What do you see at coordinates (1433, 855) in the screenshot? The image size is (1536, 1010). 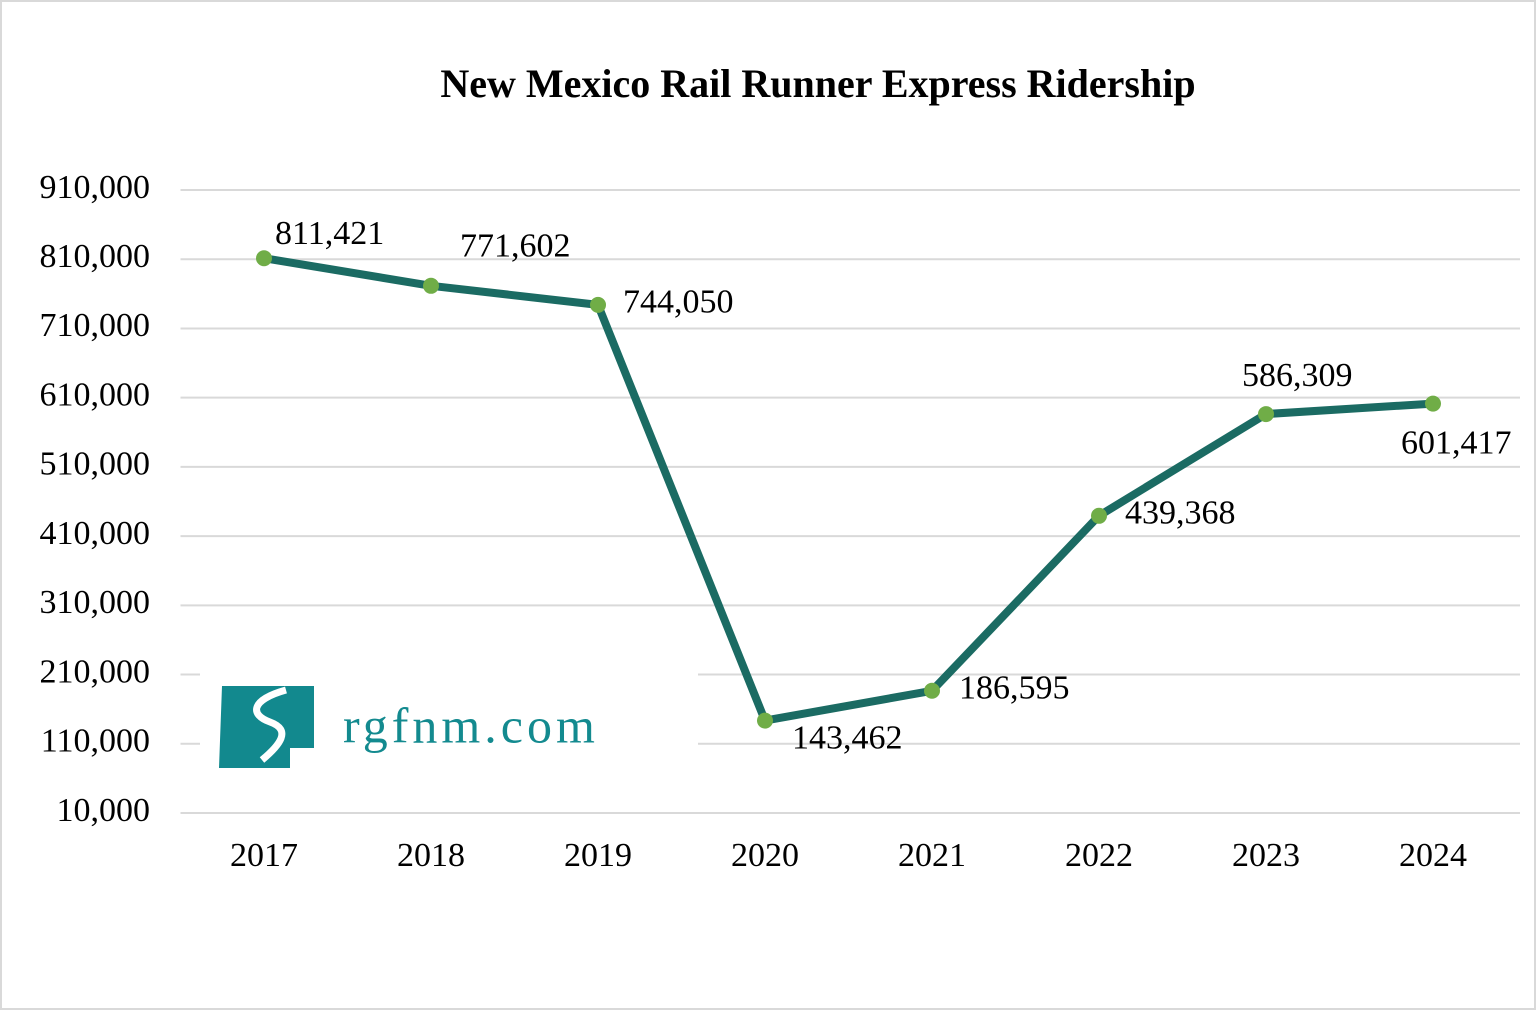 I see `x-tick-label: 2024` at bounding box center [1433, 855].